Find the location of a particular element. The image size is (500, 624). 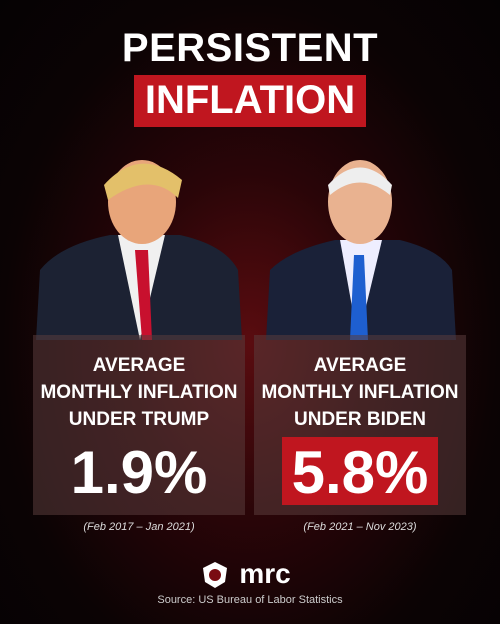

title-highlight is located at coordinates (250, 101).